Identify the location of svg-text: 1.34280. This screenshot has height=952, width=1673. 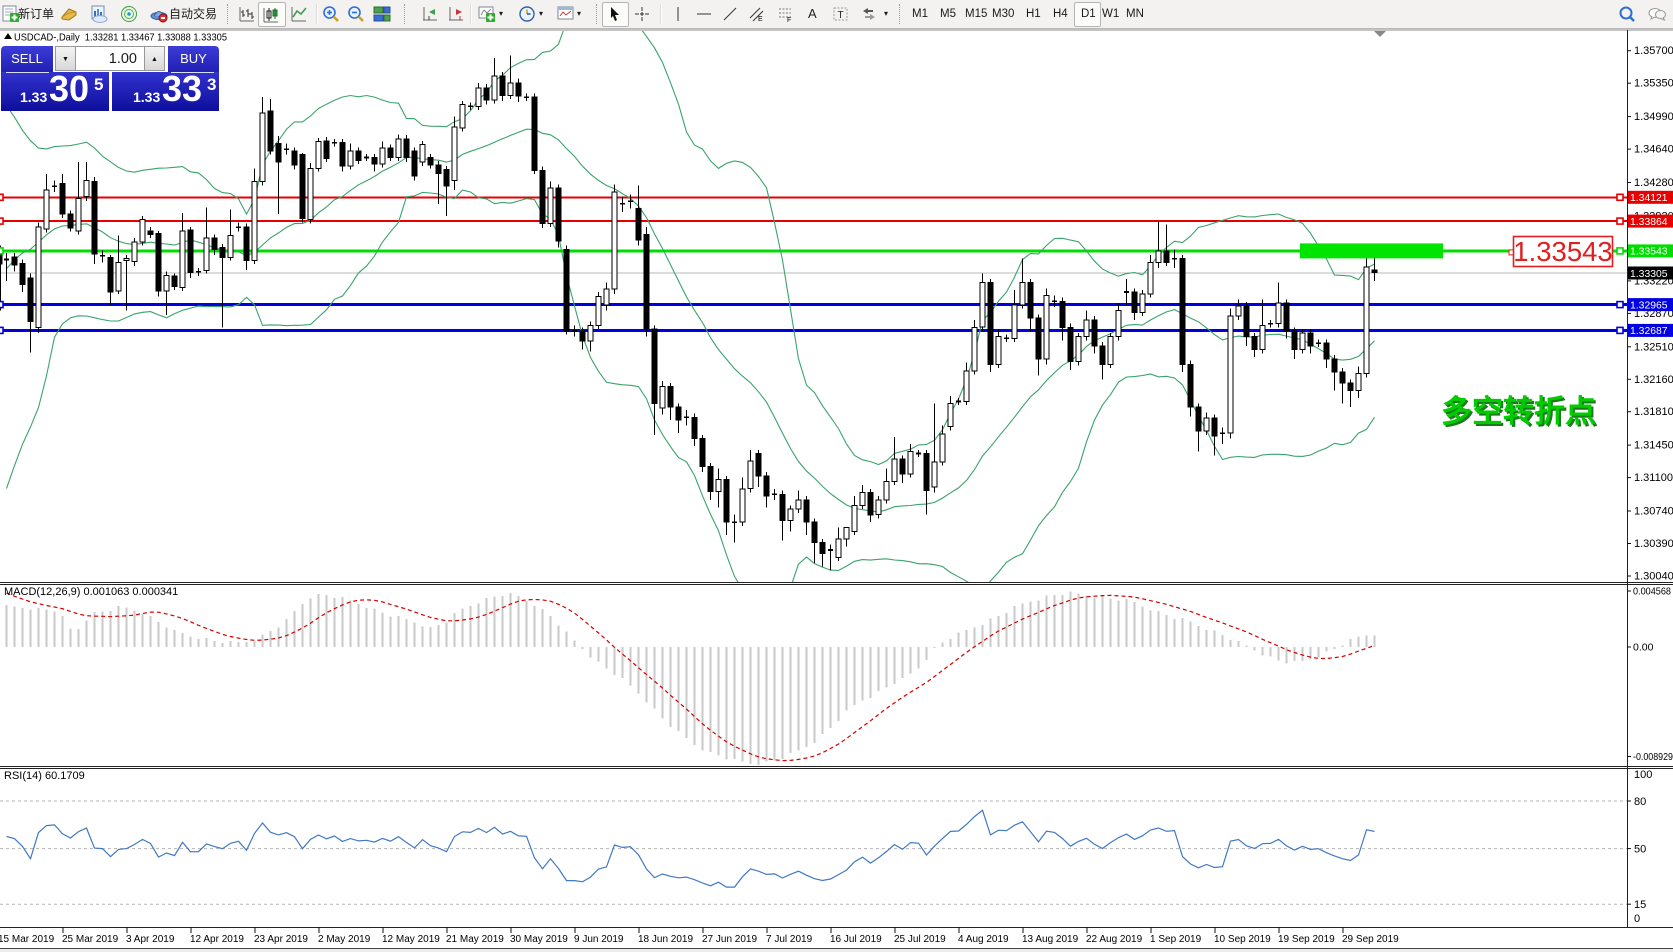
(1653, 183).